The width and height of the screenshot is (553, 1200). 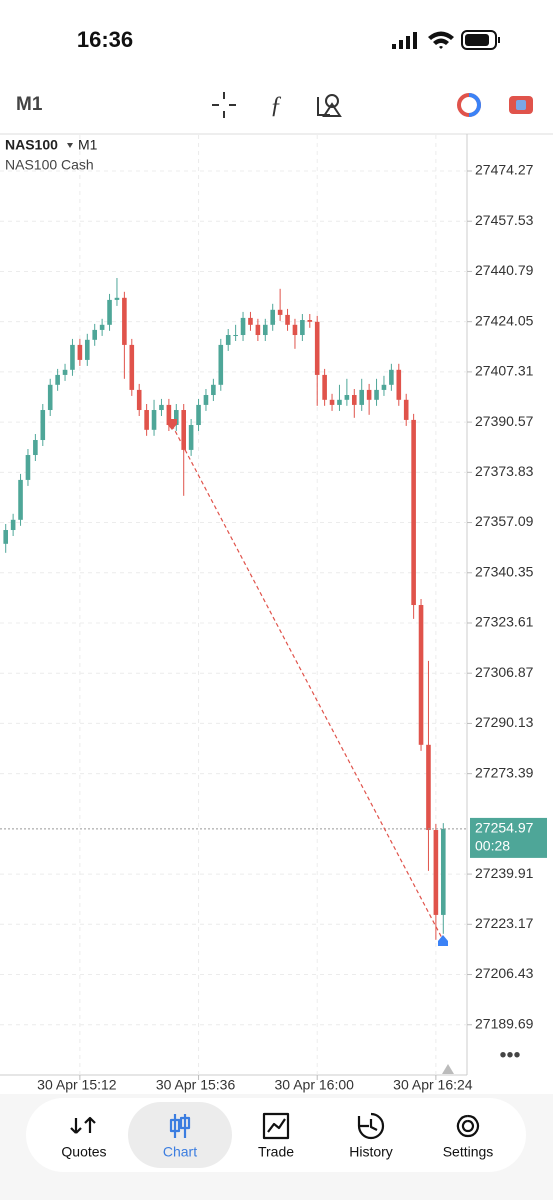 What do you see at coordinates (521, 105) in the screenshot?
I see `account-icon` at bounding box center [521, 105].